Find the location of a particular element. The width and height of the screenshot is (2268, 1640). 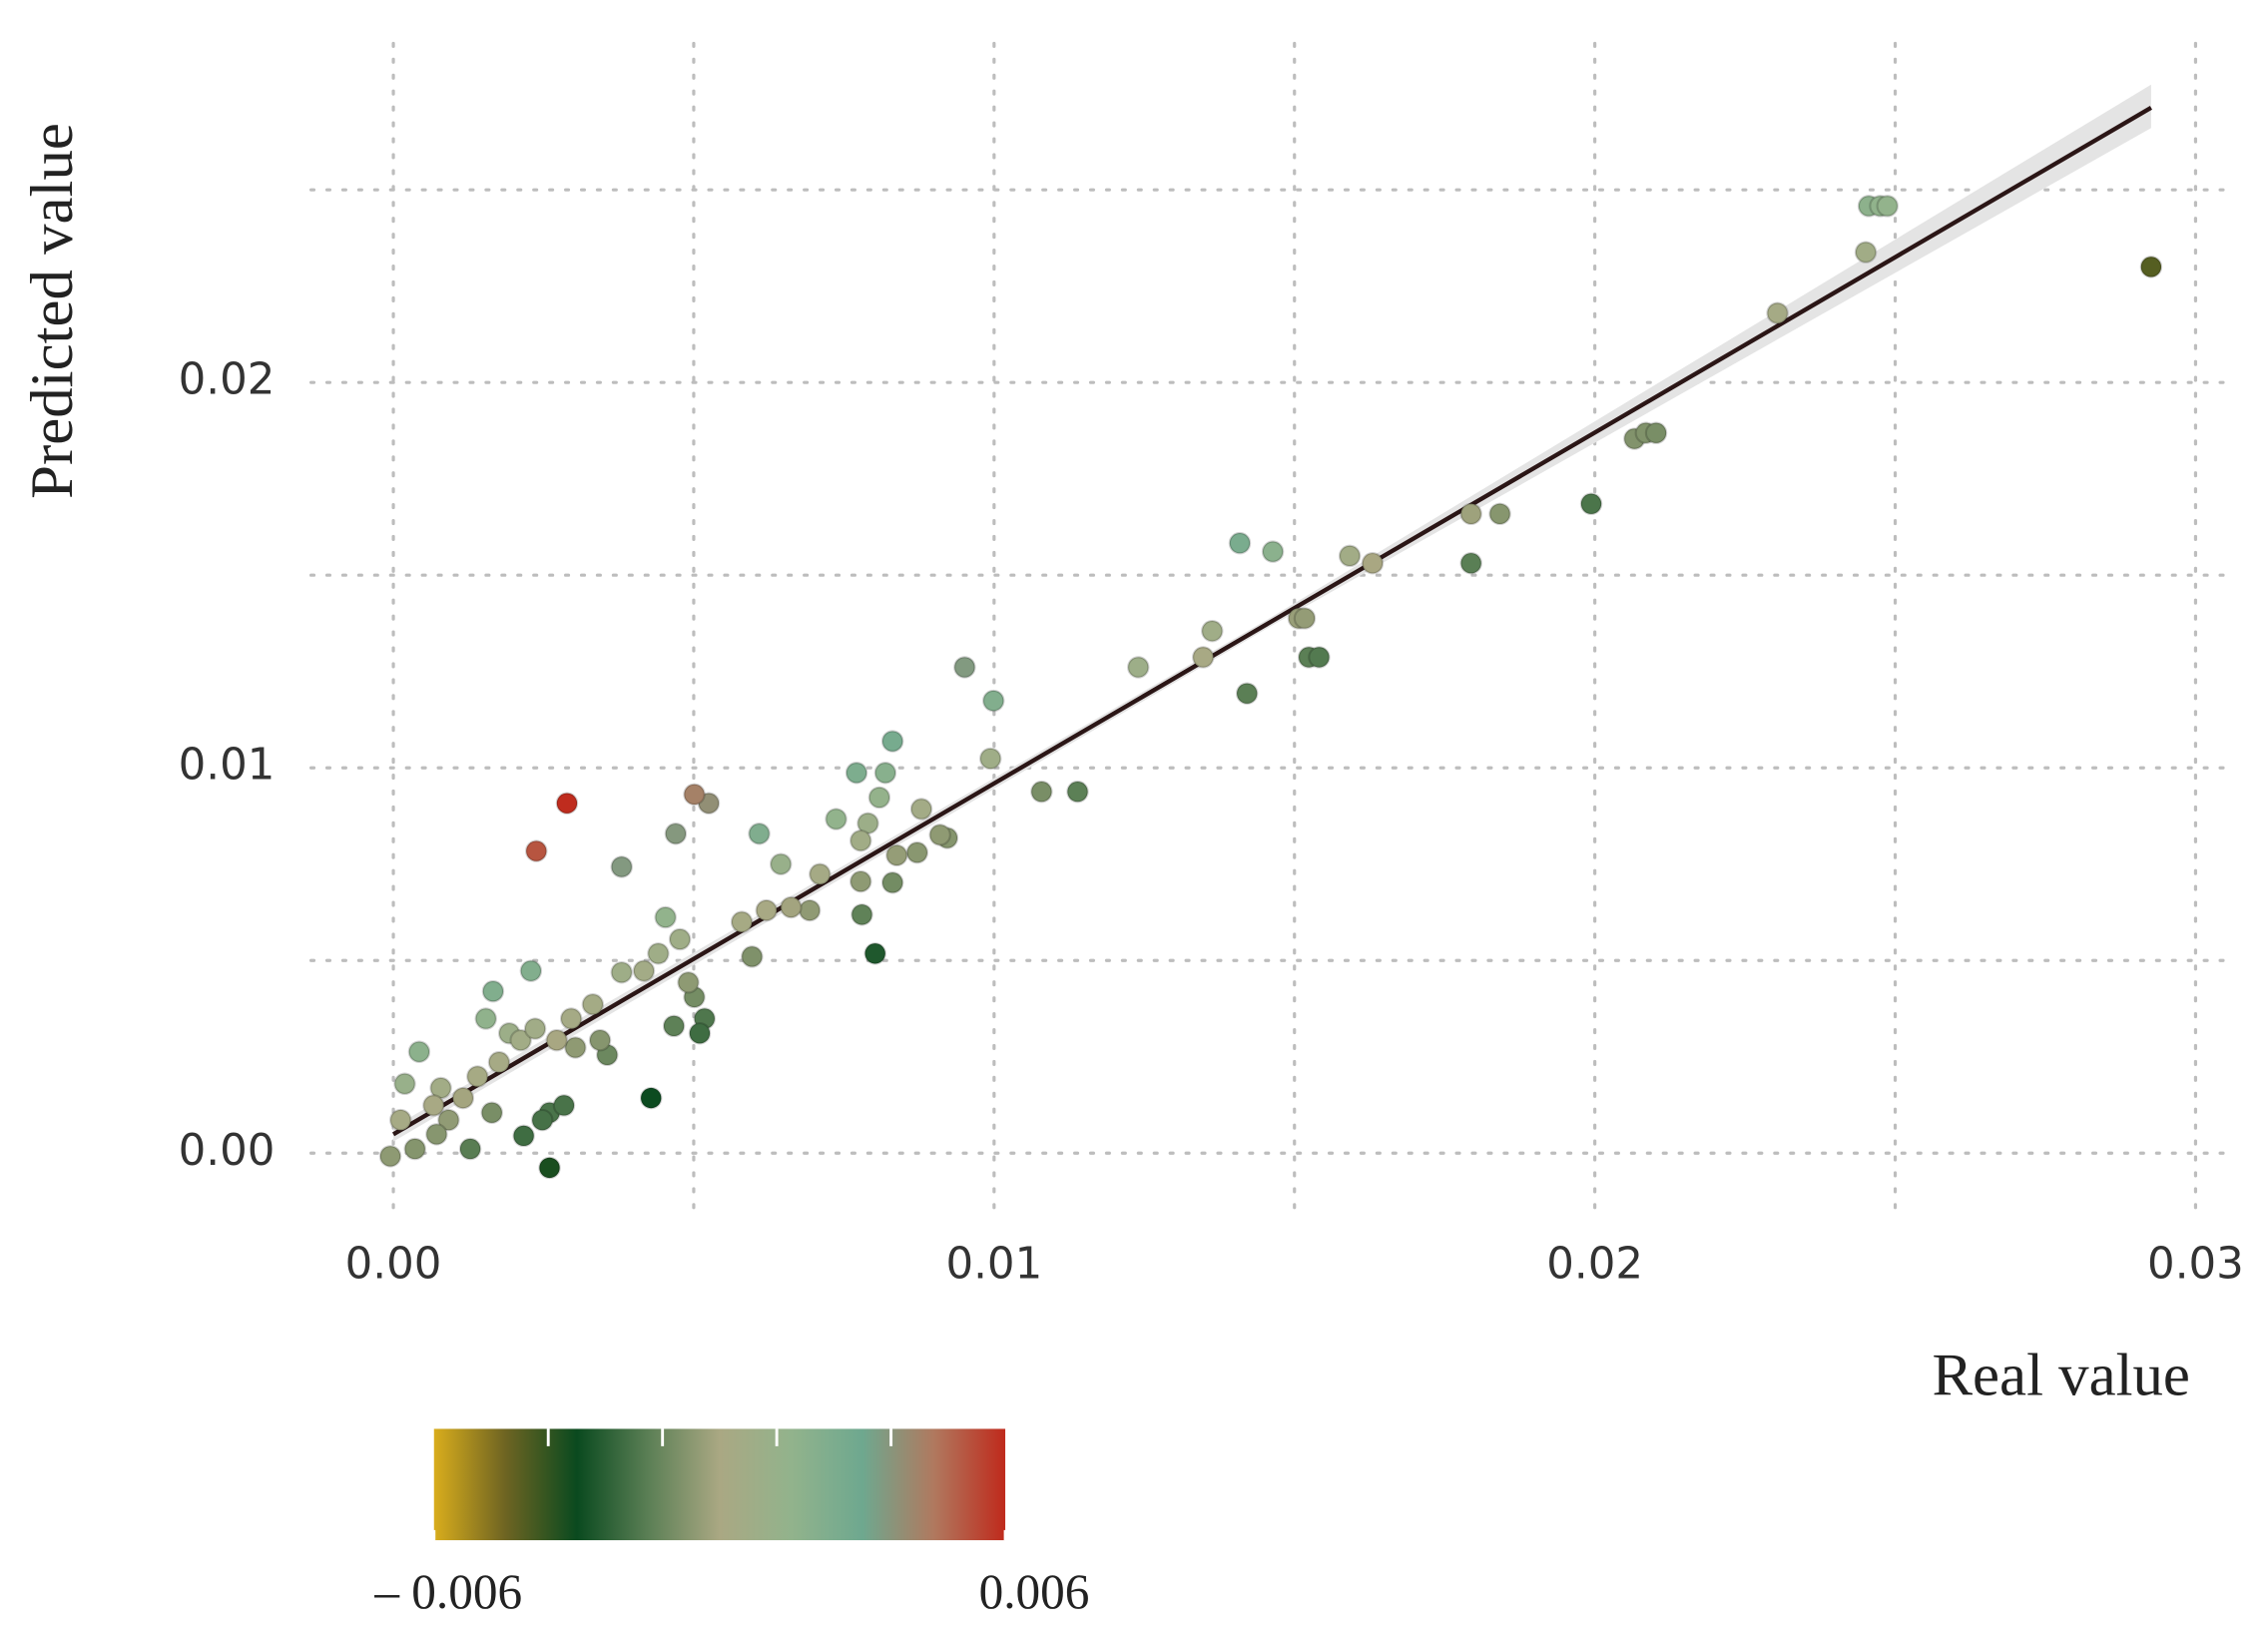

x-tick-label: 0.03 is located at coordinates (2195, 1265).